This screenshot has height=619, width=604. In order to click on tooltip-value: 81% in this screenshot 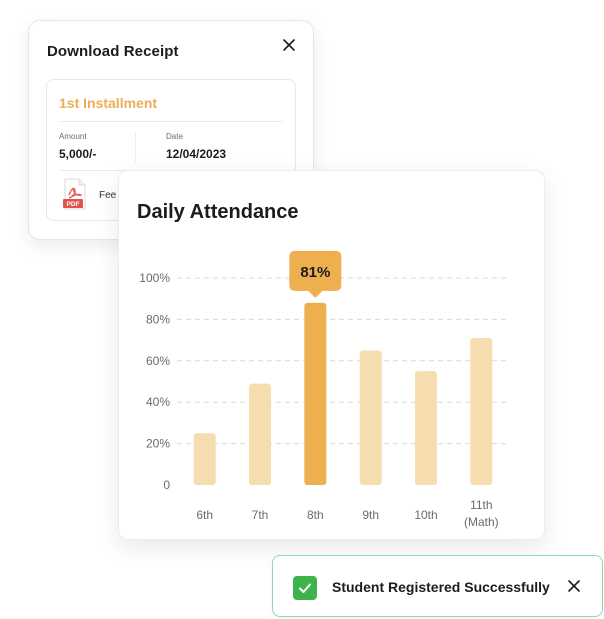, I will do `click(315, 272)`.